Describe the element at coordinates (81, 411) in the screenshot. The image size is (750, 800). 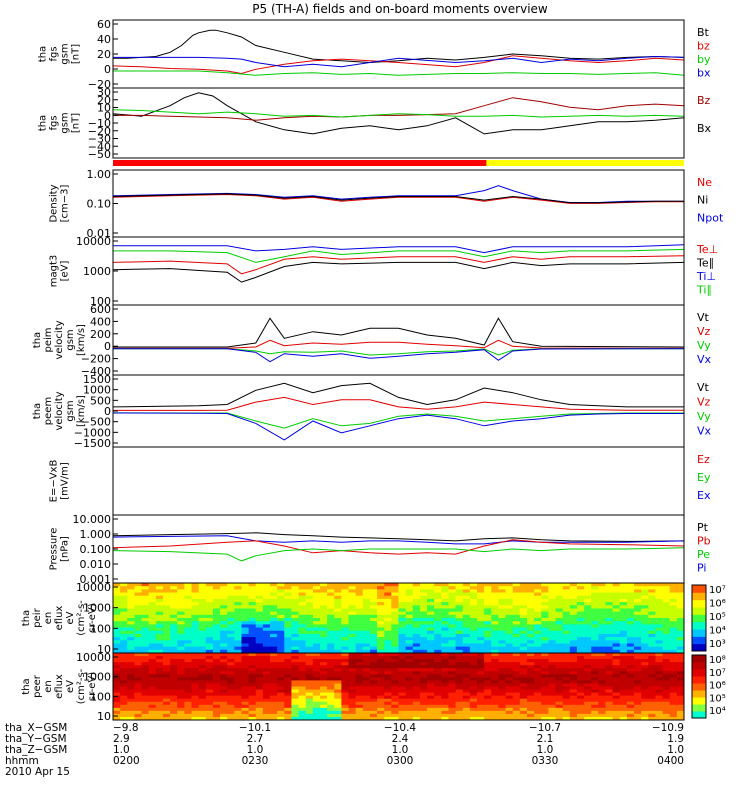
I see `y-label-line: [km/s]` at that location.